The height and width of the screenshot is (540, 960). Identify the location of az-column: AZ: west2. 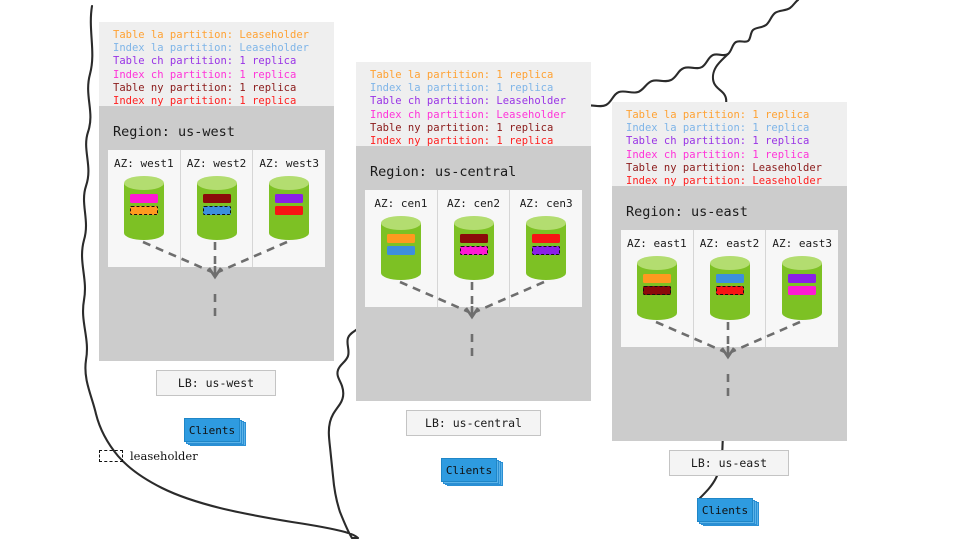
(217, 208).